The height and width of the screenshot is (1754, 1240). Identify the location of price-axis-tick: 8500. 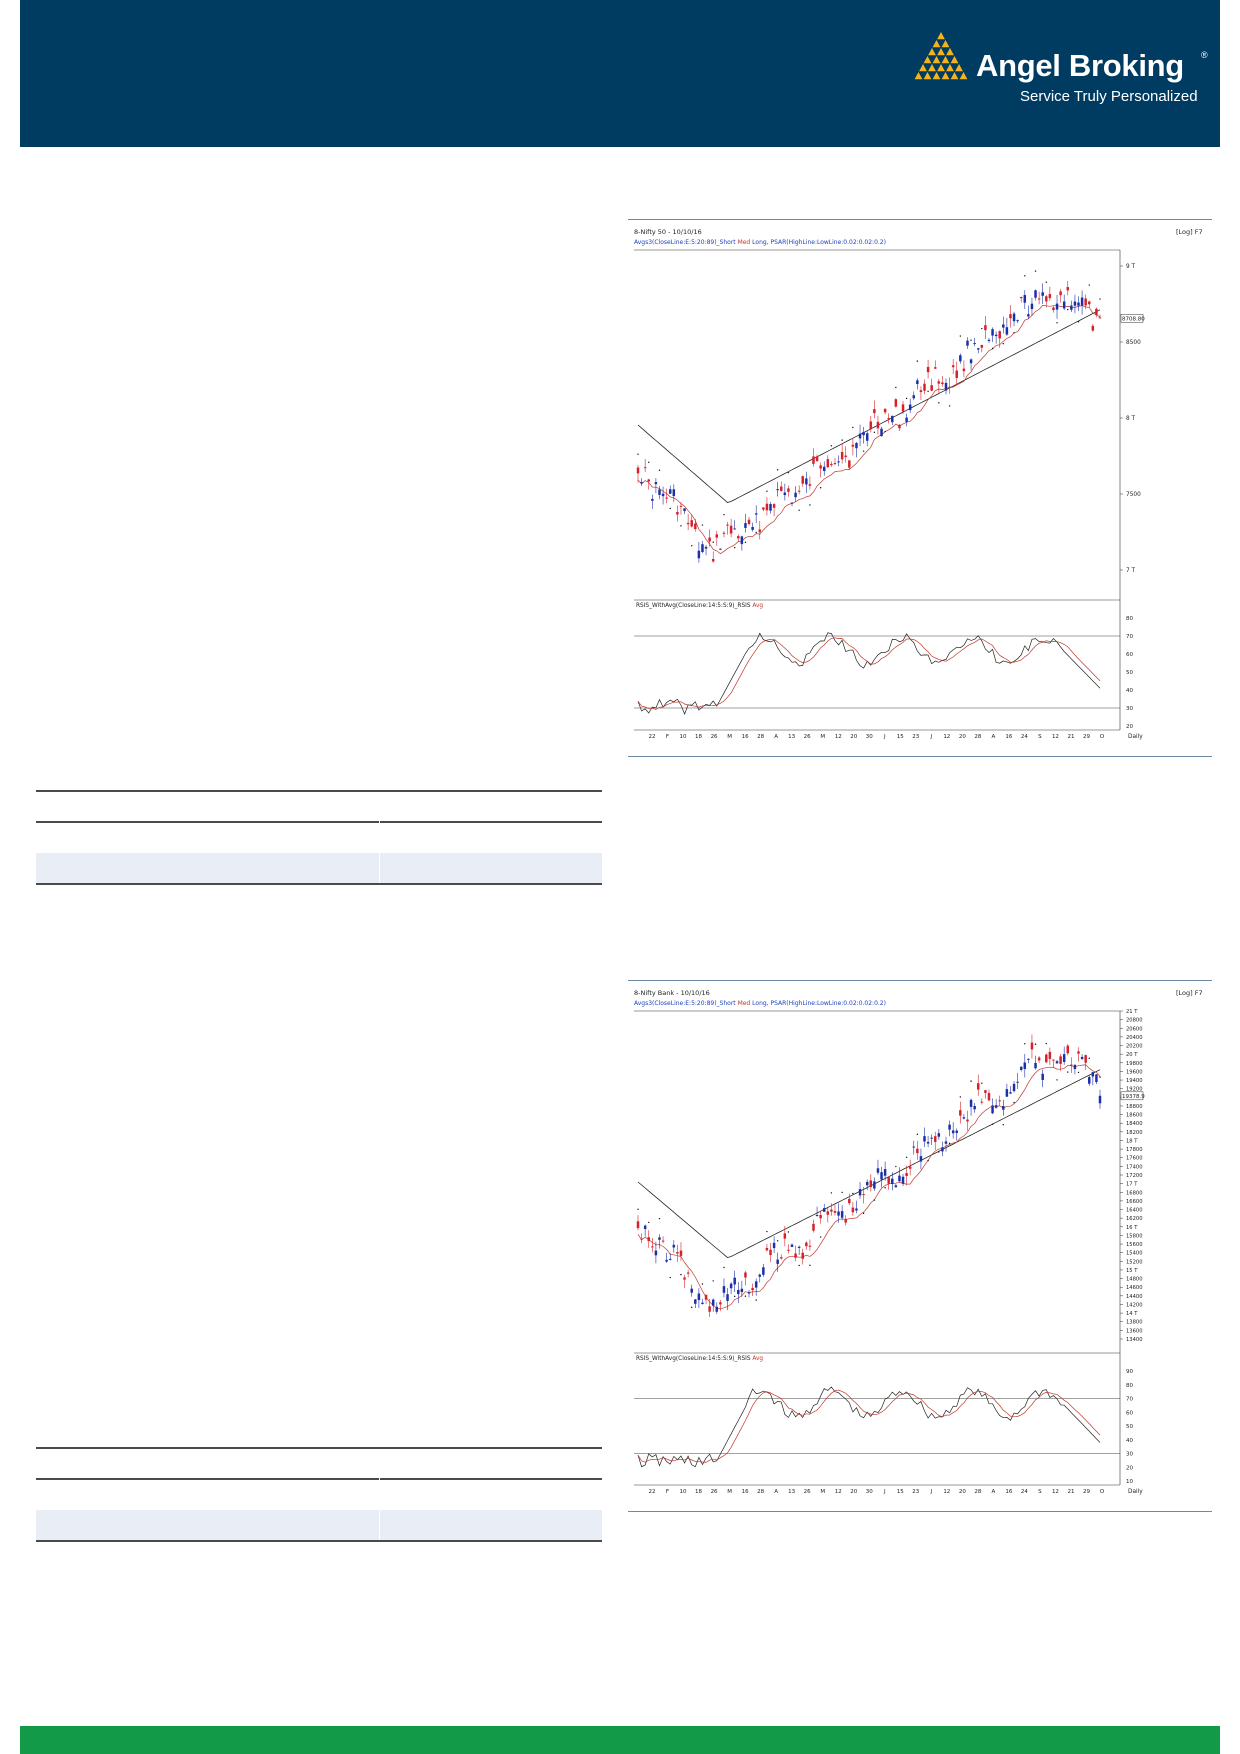
(1133, 343).